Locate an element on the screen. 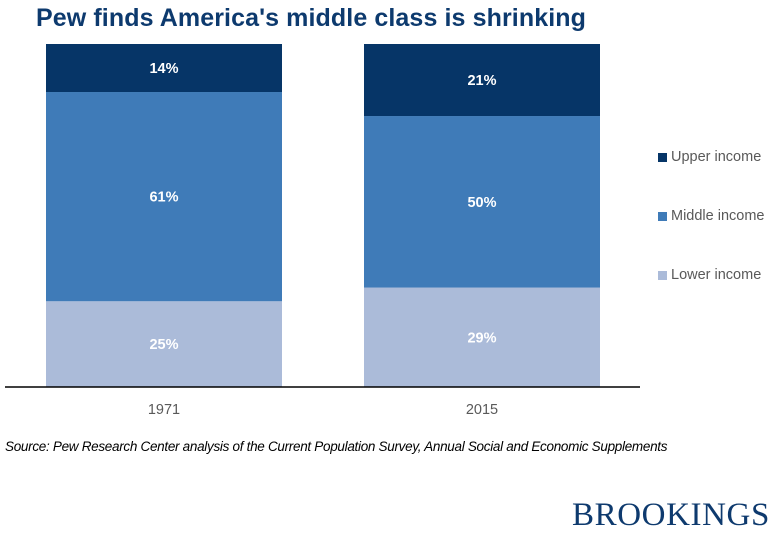 This screenshot has width=783, height=538. data-label-upper-income-1971: 14% is located at coordinates (163, 69).